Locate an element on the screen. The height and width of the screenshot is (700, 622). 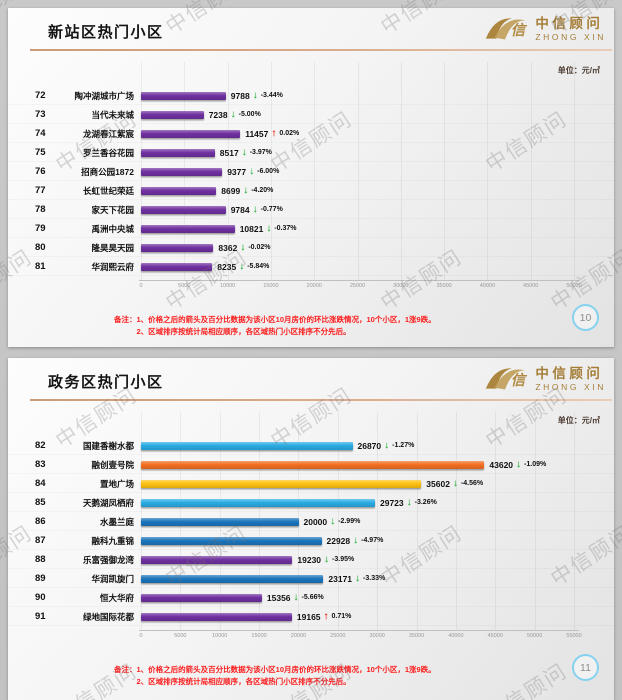
chart-row: 86 水墨兰庭 20000 ↓ -2.99% is located at coordinates (311, 521).